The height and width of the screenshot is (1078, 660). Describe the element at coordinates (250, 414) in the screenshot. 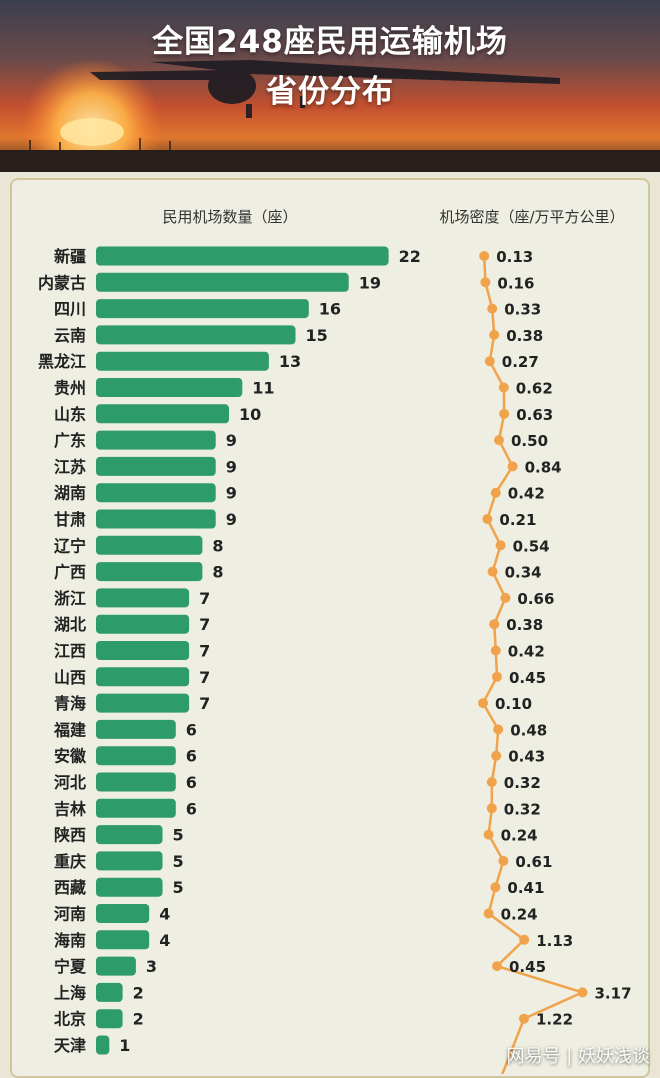

I see `bar-value-label: 10` at that location.